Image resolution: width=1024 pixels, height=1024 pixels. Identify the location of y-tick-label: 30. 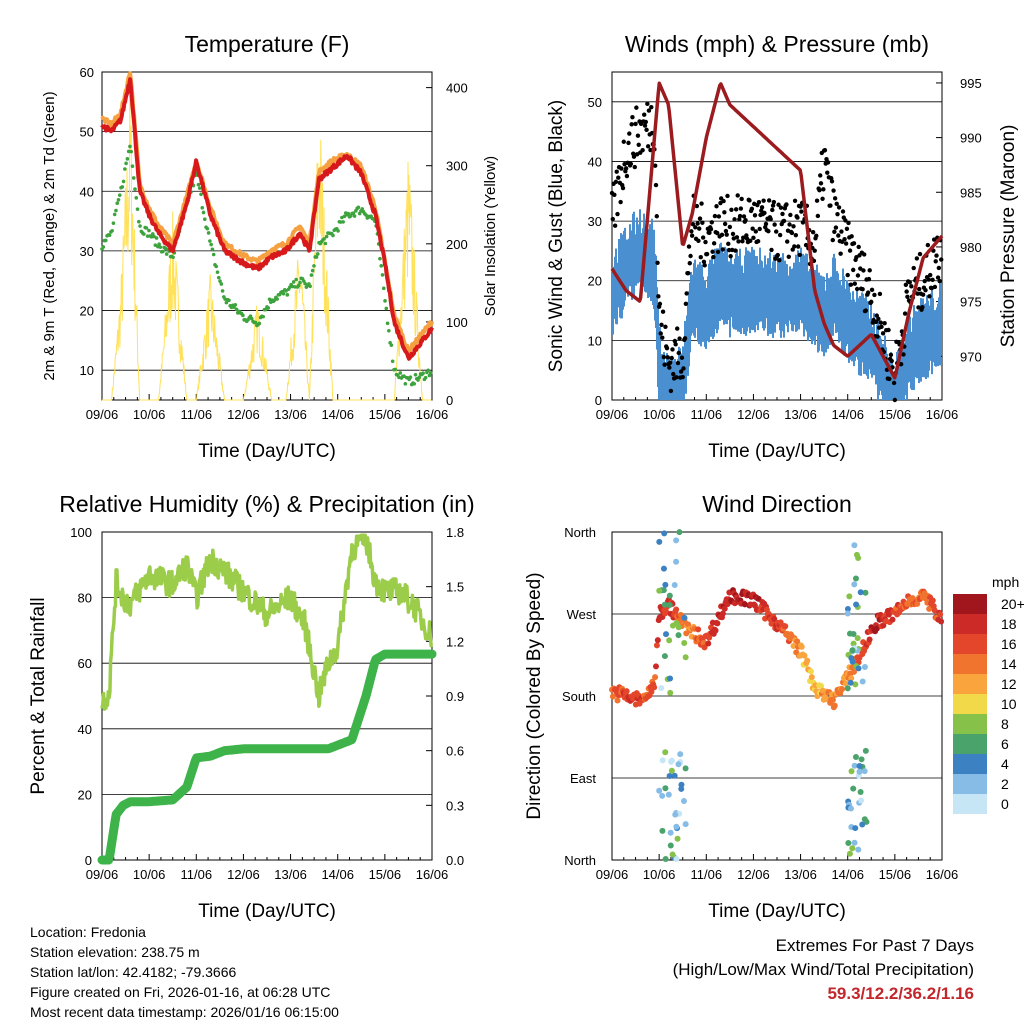
(87, 251).